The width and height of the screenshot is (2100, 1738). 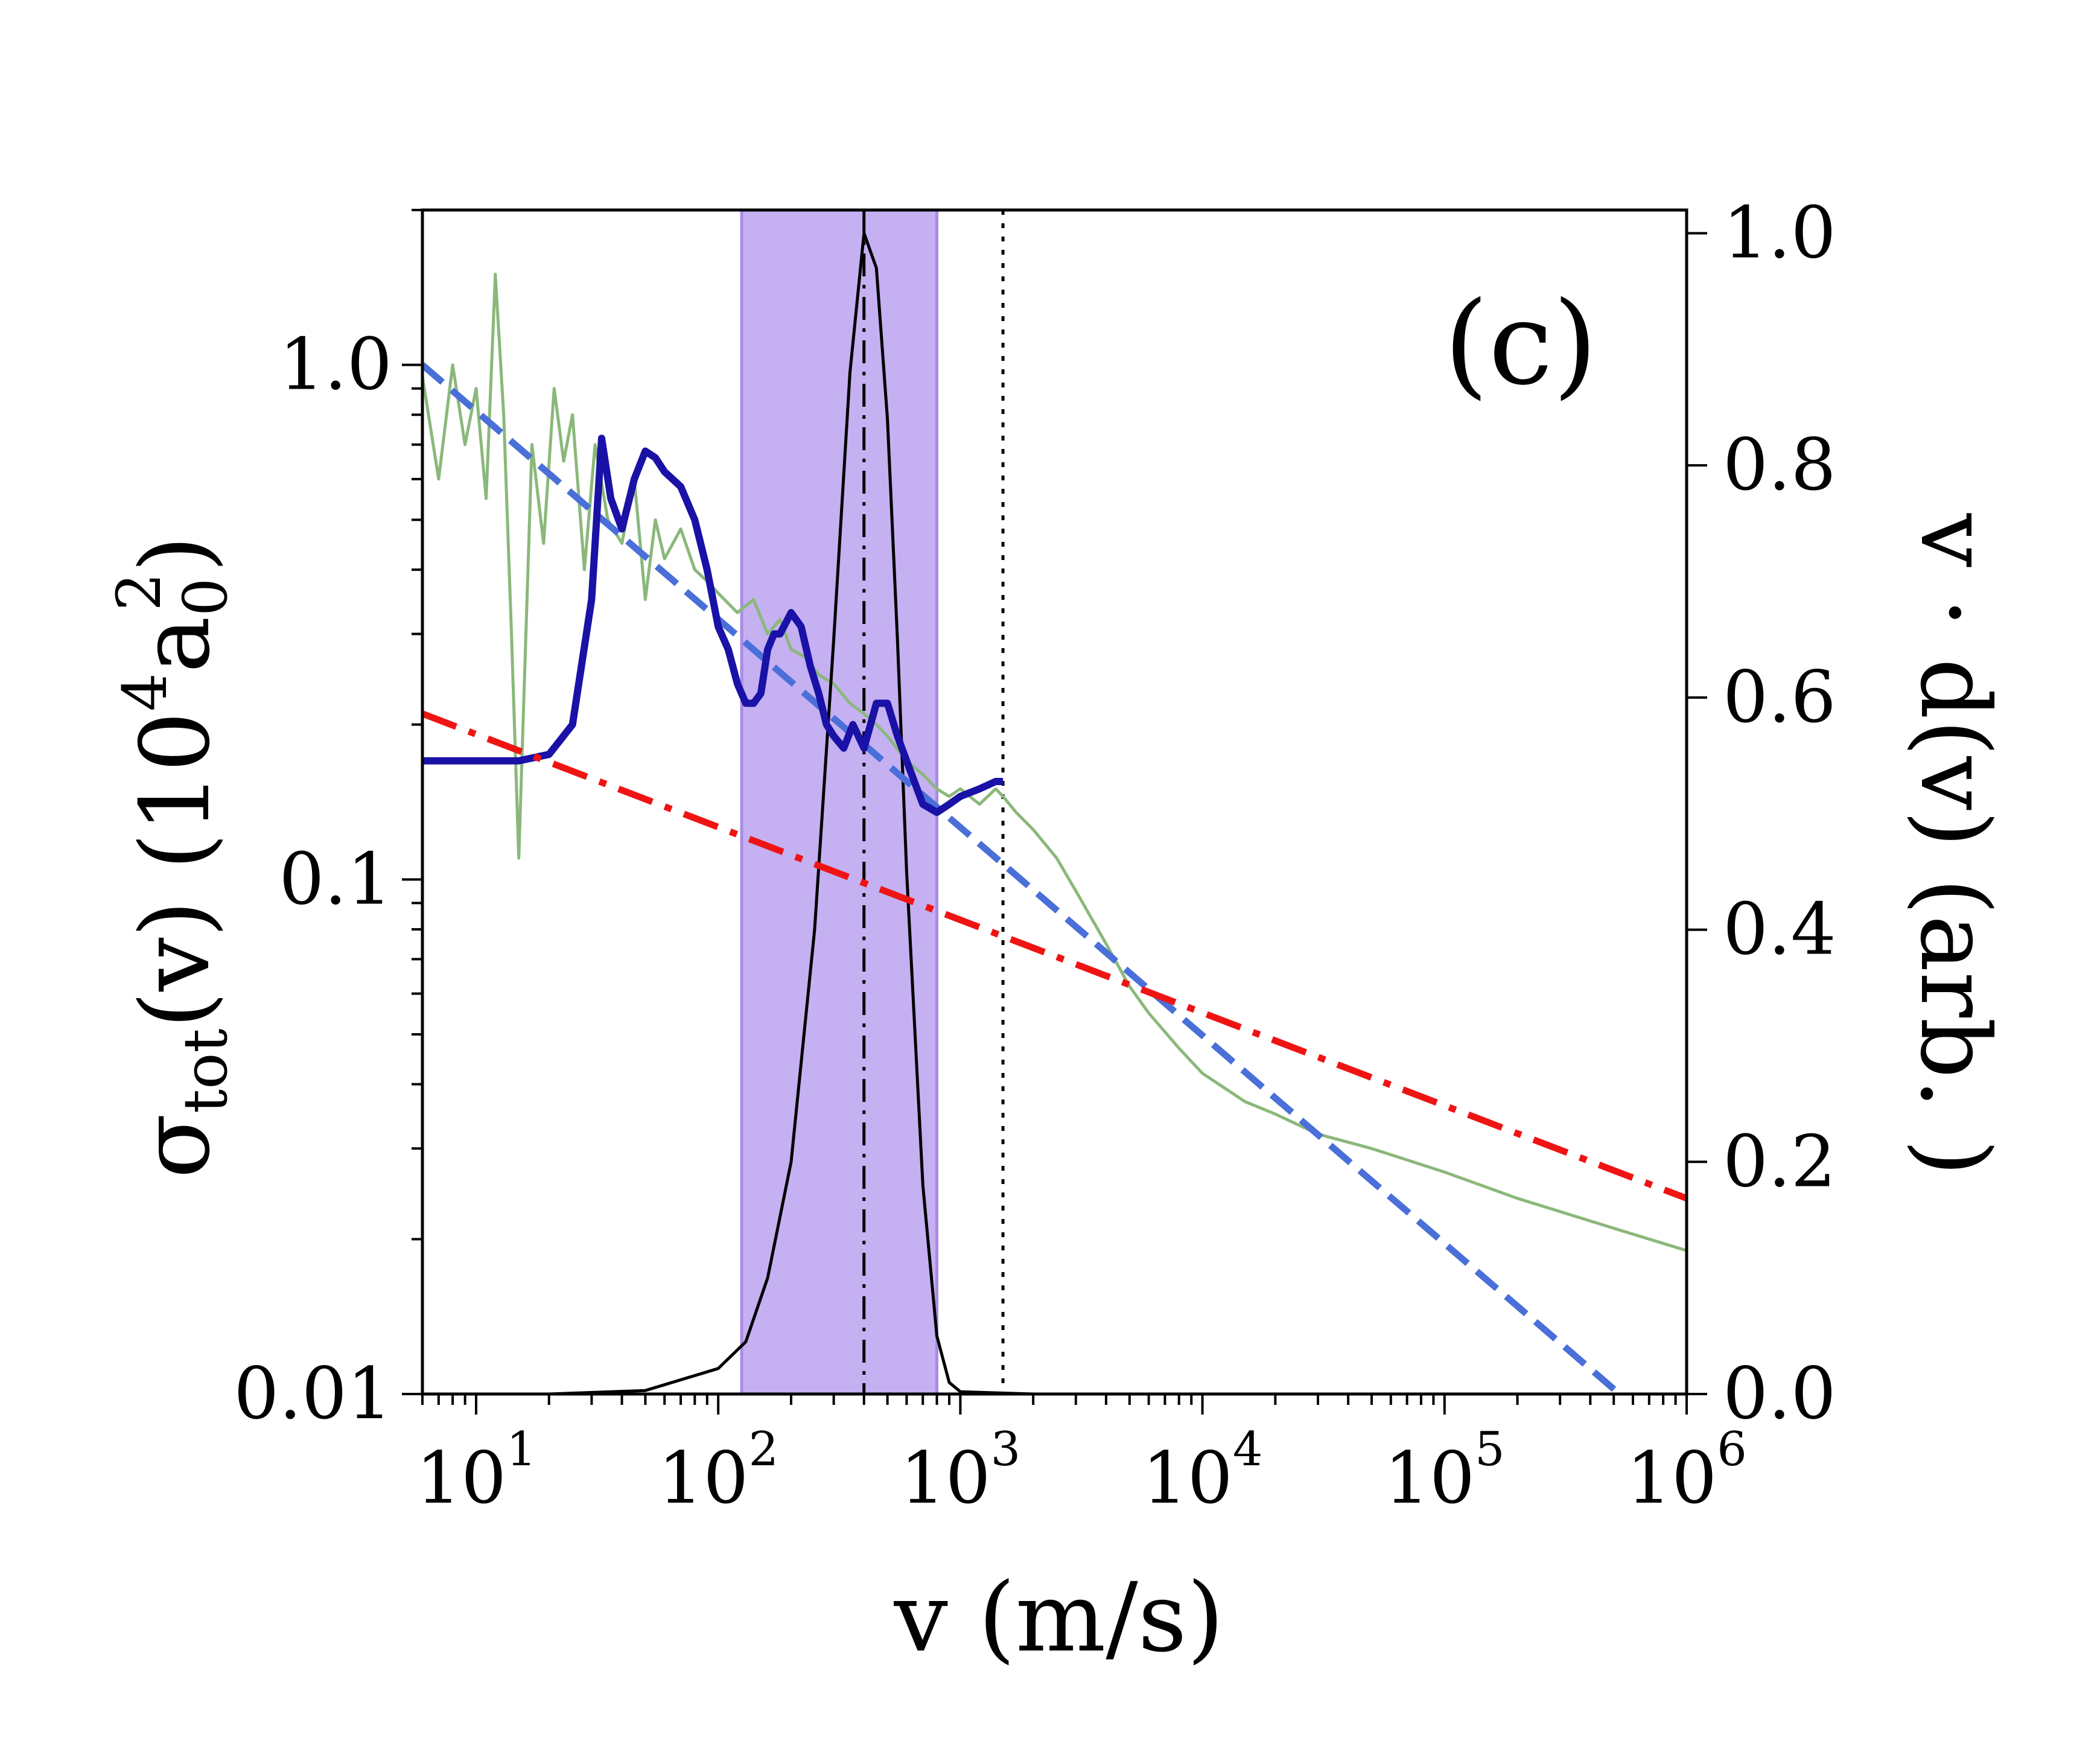 What do you see at coordinates (1202, 1471) in the screenshot?
I see `x-tick-label: 10⁴` at bounding box center [1202, 1471].